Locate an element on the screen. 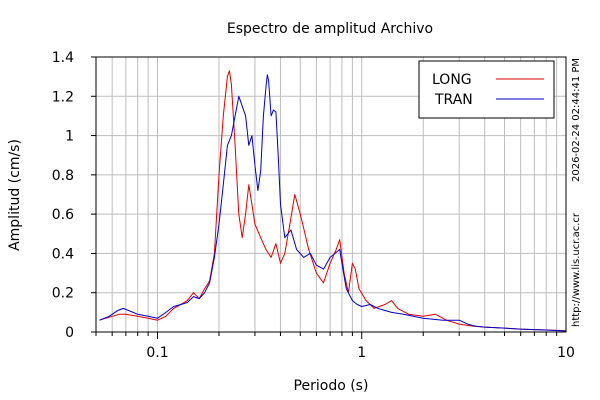  y-tick-label: 0 is located at coordinates (69, 333).